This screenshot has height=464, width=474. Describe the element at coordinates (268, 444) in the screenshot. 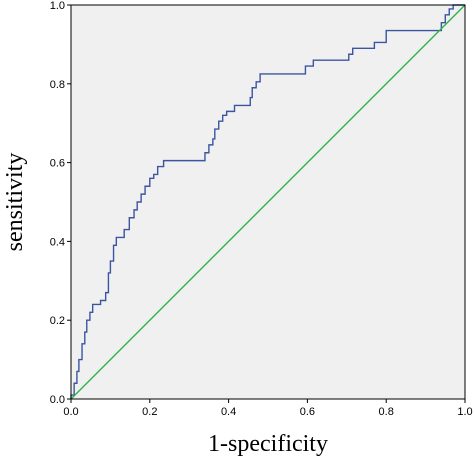

I see `x-axis-title: 1-specificity` at that location.